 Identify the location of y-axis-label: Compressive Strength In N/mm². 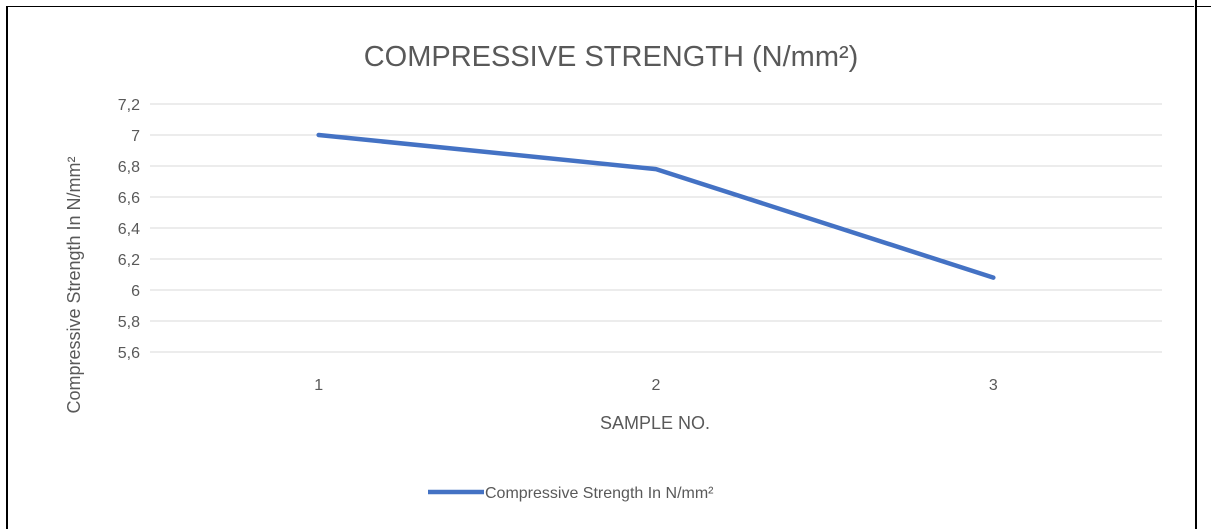
(74, 284).